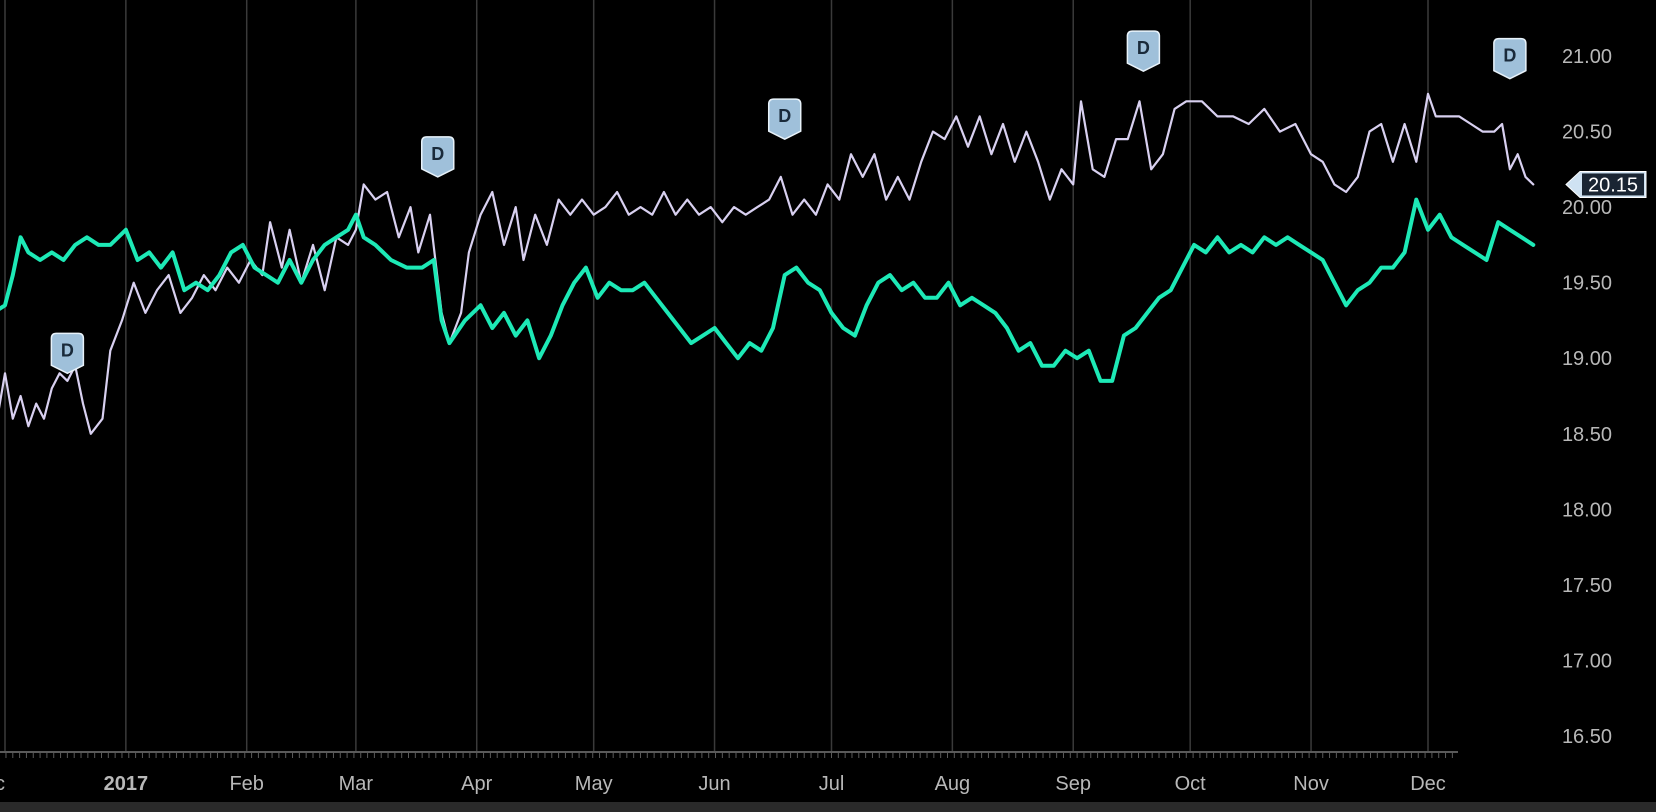  I want to click on x-tick-label: Nov, so click(1311, 784).